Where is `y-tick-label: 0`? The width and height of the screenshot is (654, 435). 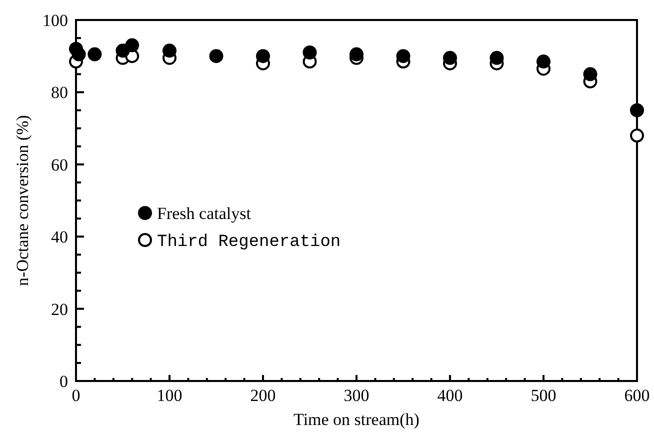 y-tick-label: 0 is located at coordinates (64, 381).